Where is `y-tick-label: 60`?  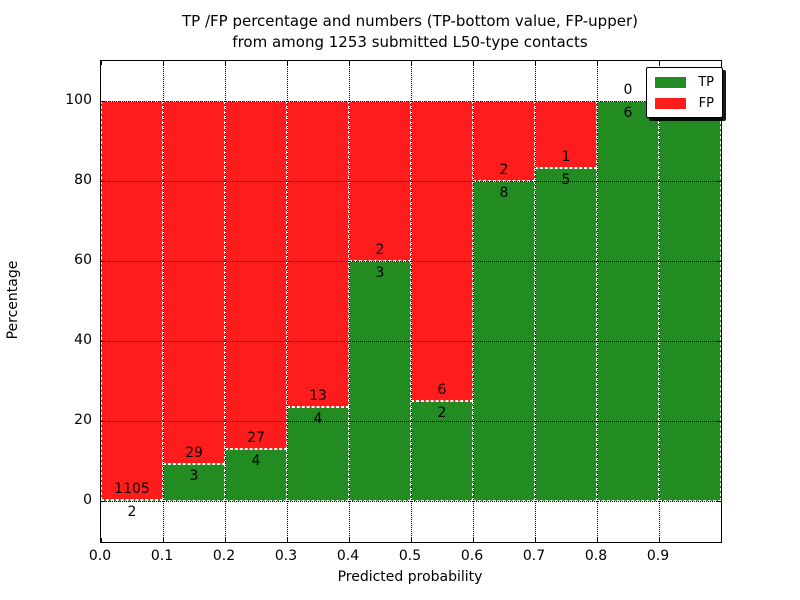 y-tick-label: 60 is located at coordinates (83, 260).